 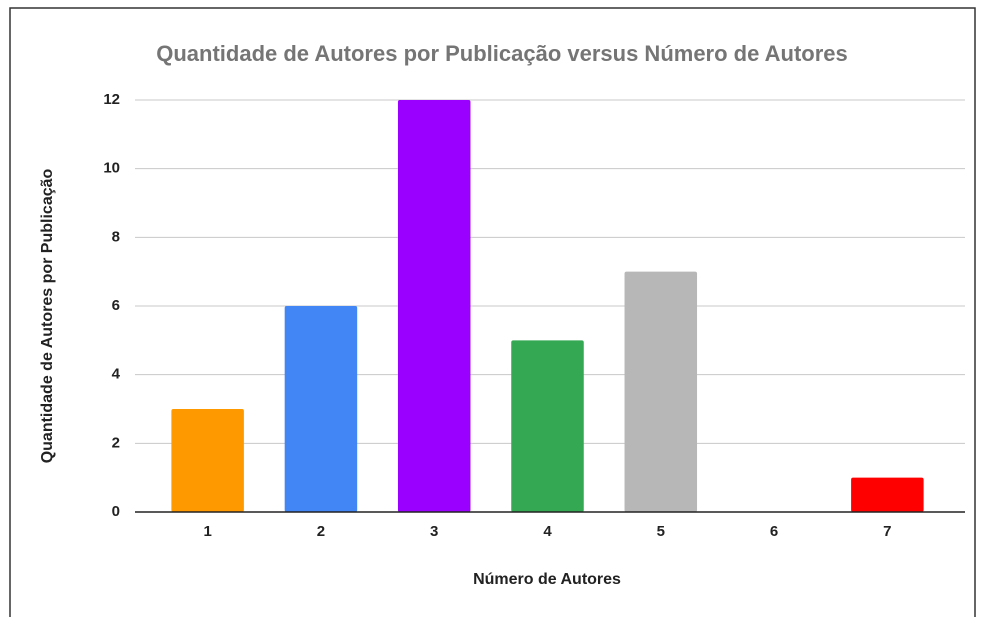 What do you see at coordinates (116, 511) in the screenshot?
I see `y-tick-label: 0` at bounding box center [116, 511].